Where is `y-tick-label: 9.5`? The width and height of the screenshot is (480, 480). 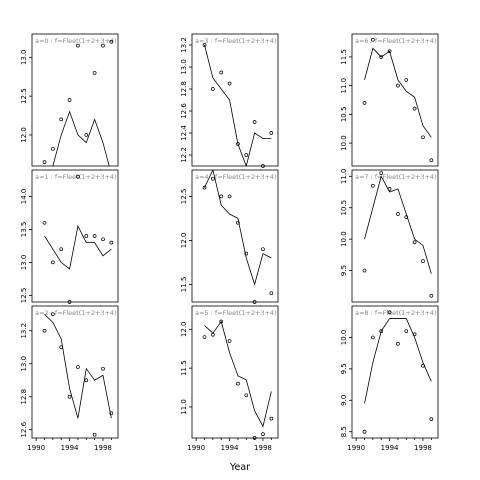 y-tick-label: 9.5 is located at coordinates (344, 270).